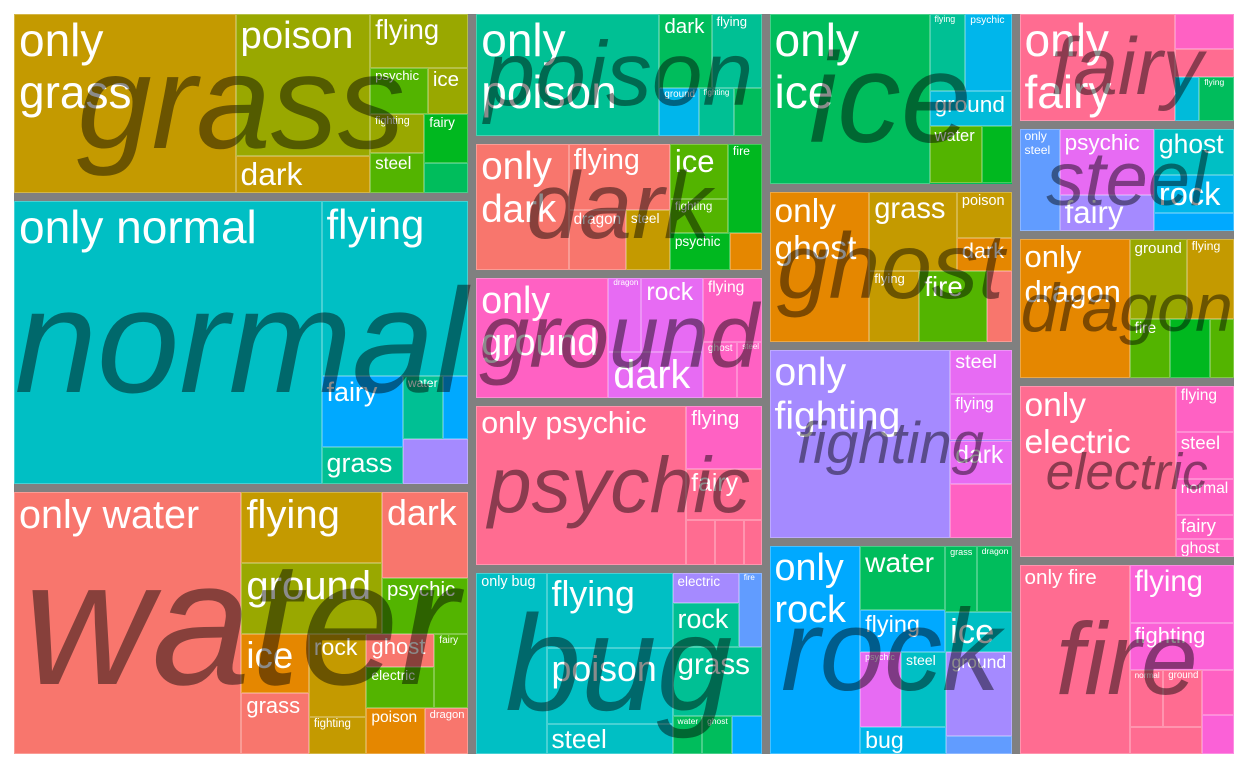  I want to click on cell-dark-only-dark: only dark, so click(522, 207).